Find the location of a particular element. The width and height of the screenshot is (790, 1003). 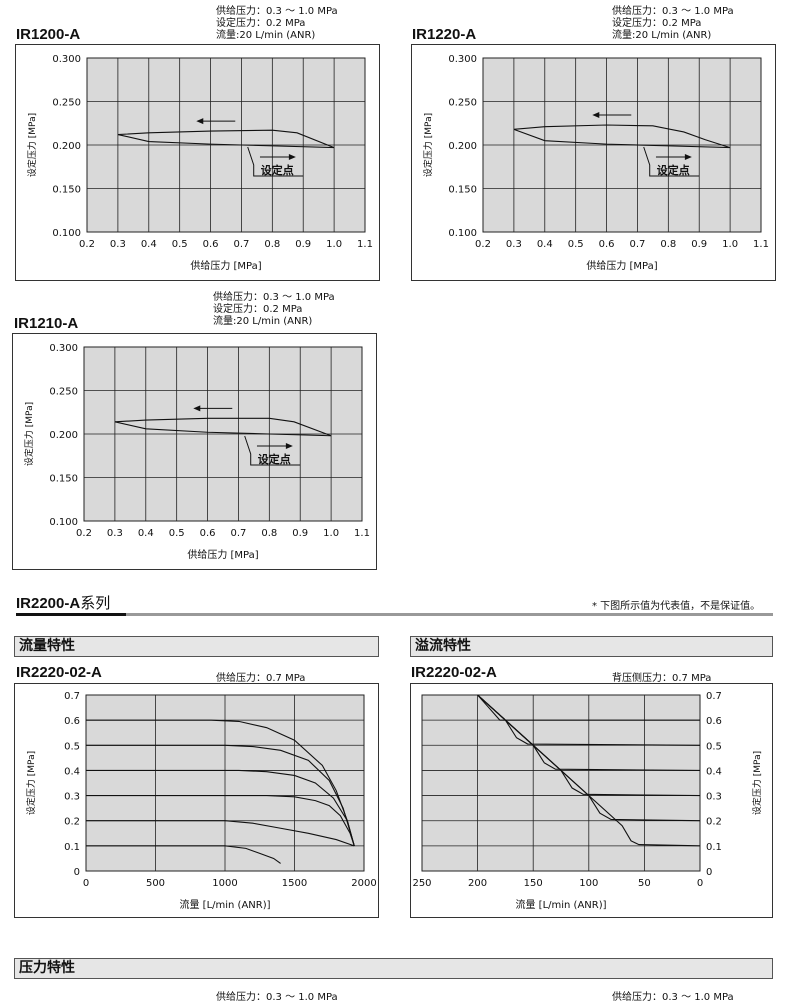

condition-supply: 供给压力：0.3 ～ 1.0 MPa is located at coordinates (274, 297).